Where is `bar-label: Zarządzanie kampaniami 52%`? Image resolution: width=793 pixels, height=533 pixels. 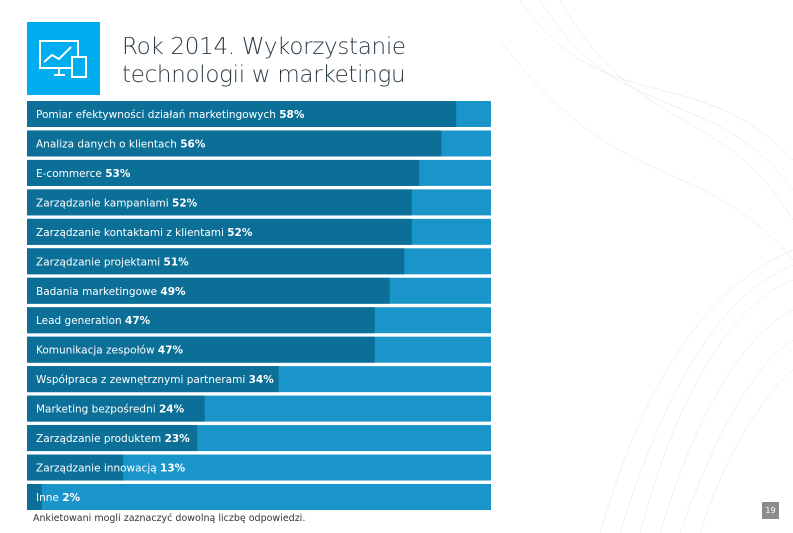 bar-label: Zarządzanie kampaniami 52% is located at coordinates (117, 203).